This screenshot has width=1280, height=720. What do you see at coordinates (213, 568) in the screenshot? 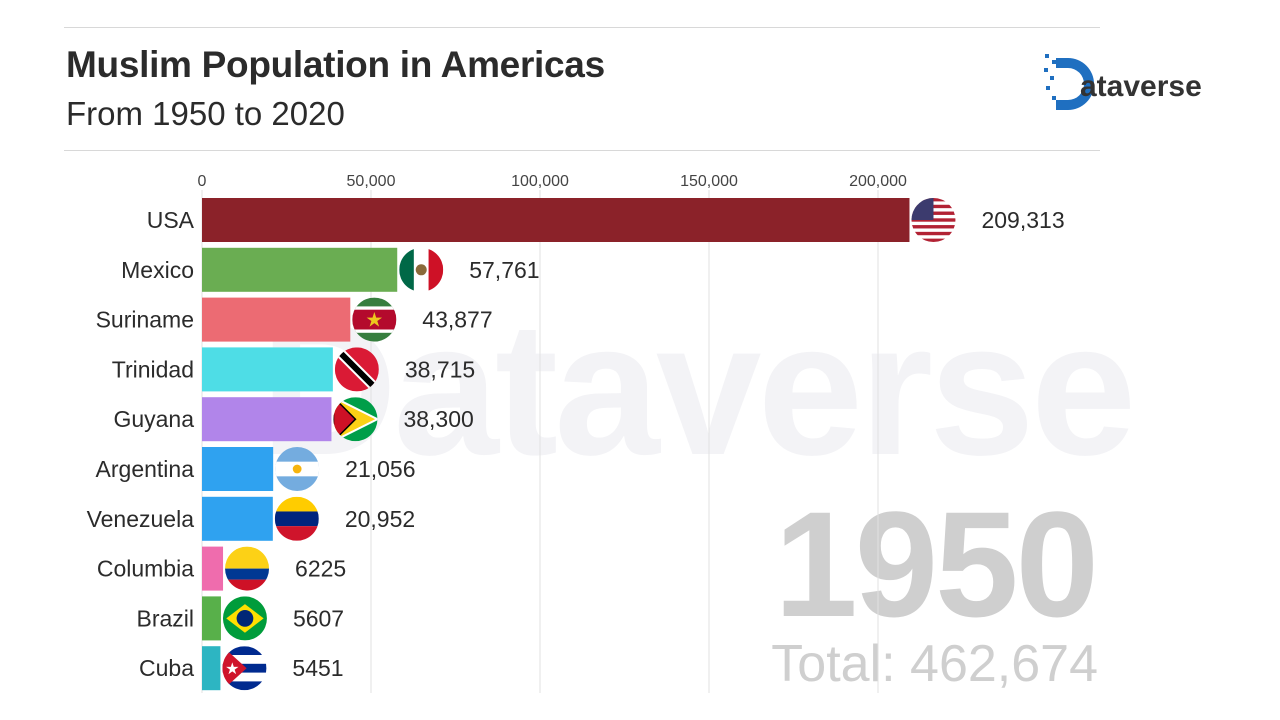
I see `bar-columbia` at bounding box center [213, 568].